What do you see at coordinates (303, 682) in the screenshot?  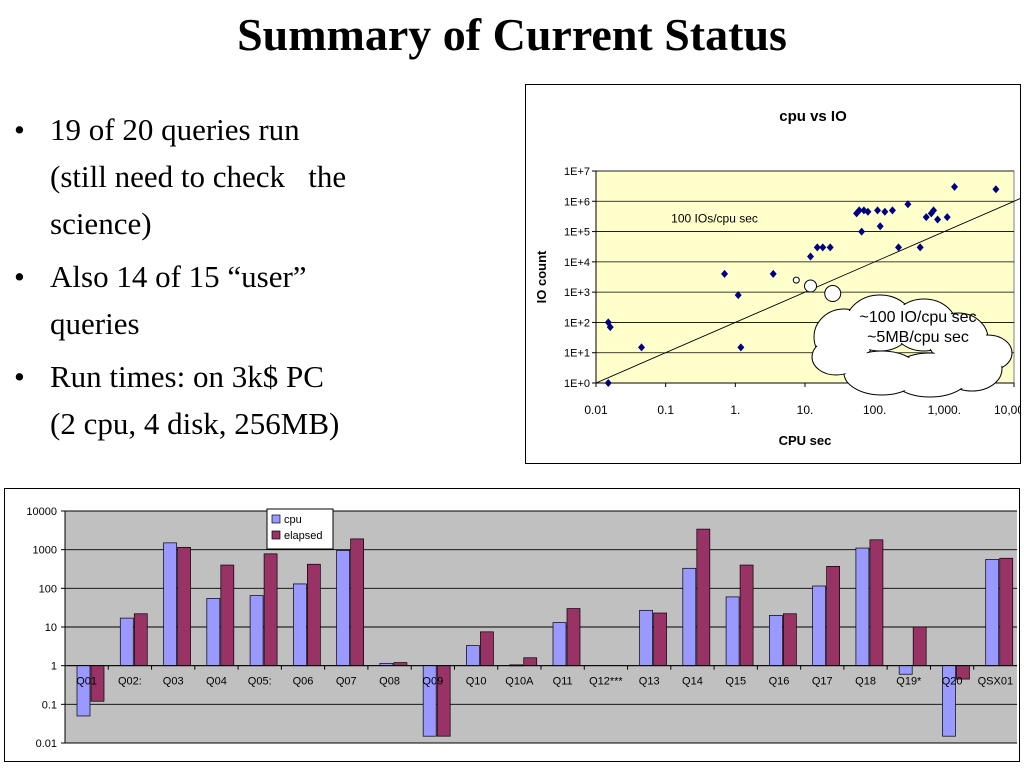 I see `x-tick-label: Q06` at bounding box center [303, 682].